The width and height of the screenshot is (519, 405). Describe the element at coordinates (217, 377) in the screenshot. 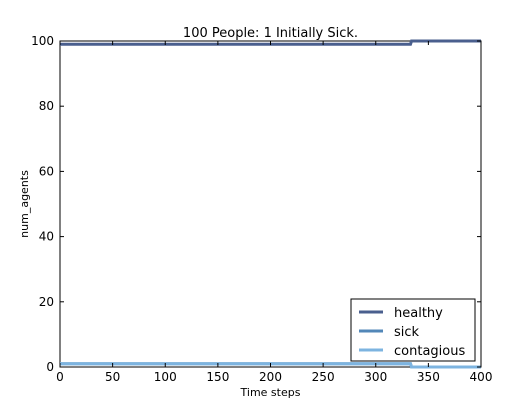

I see `x-tick-label: 150` at that location.